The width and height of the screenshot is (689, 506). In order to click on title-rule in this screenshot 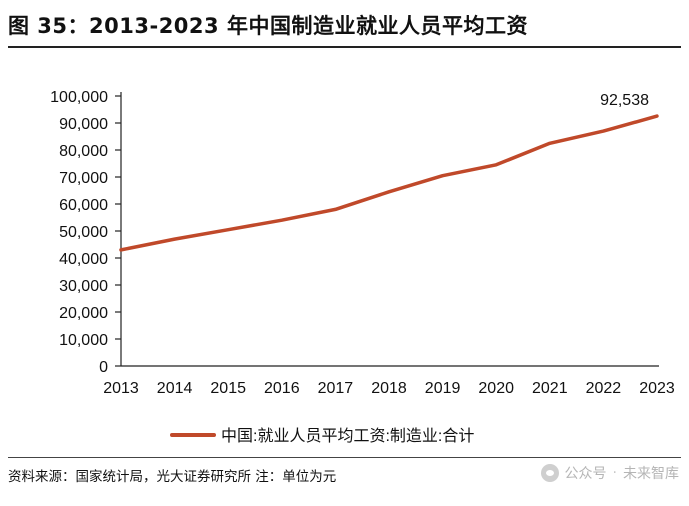, I will do `click(344, 47)`.